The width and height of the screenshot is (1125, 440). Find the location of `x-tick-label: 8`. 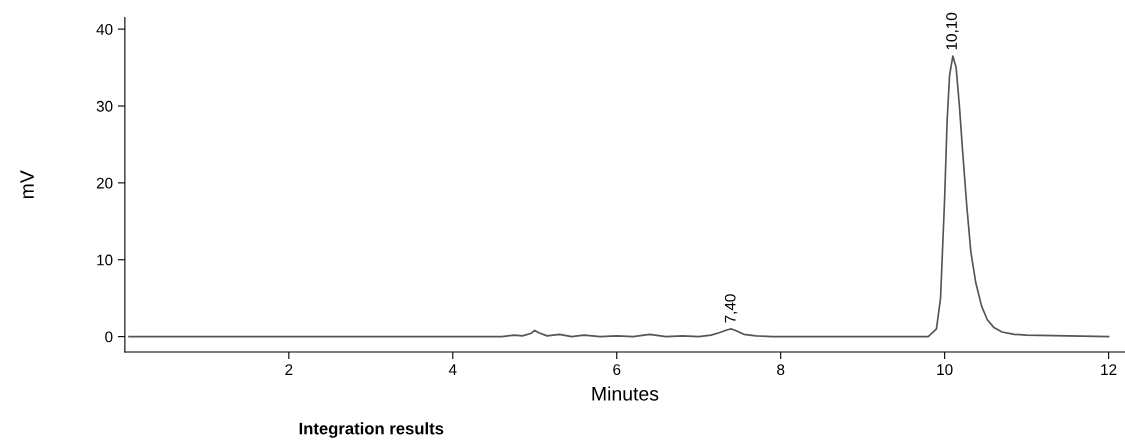

x-tick-label: 8 is located at coordinates (781, 370).